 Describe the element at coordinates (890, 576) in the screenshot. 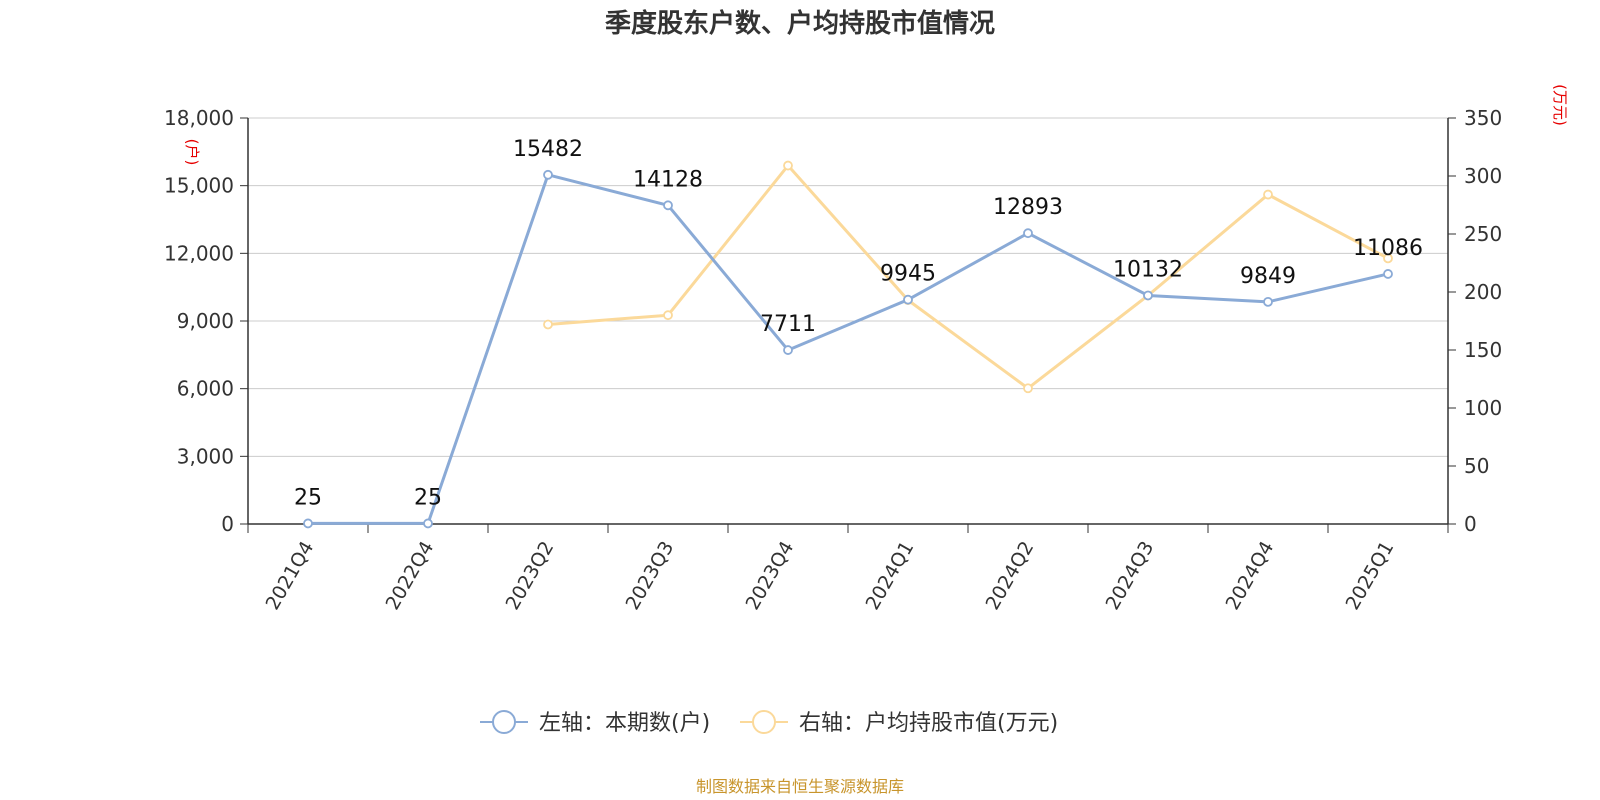

I see `x-tick-label: 2024Q1` at that location.